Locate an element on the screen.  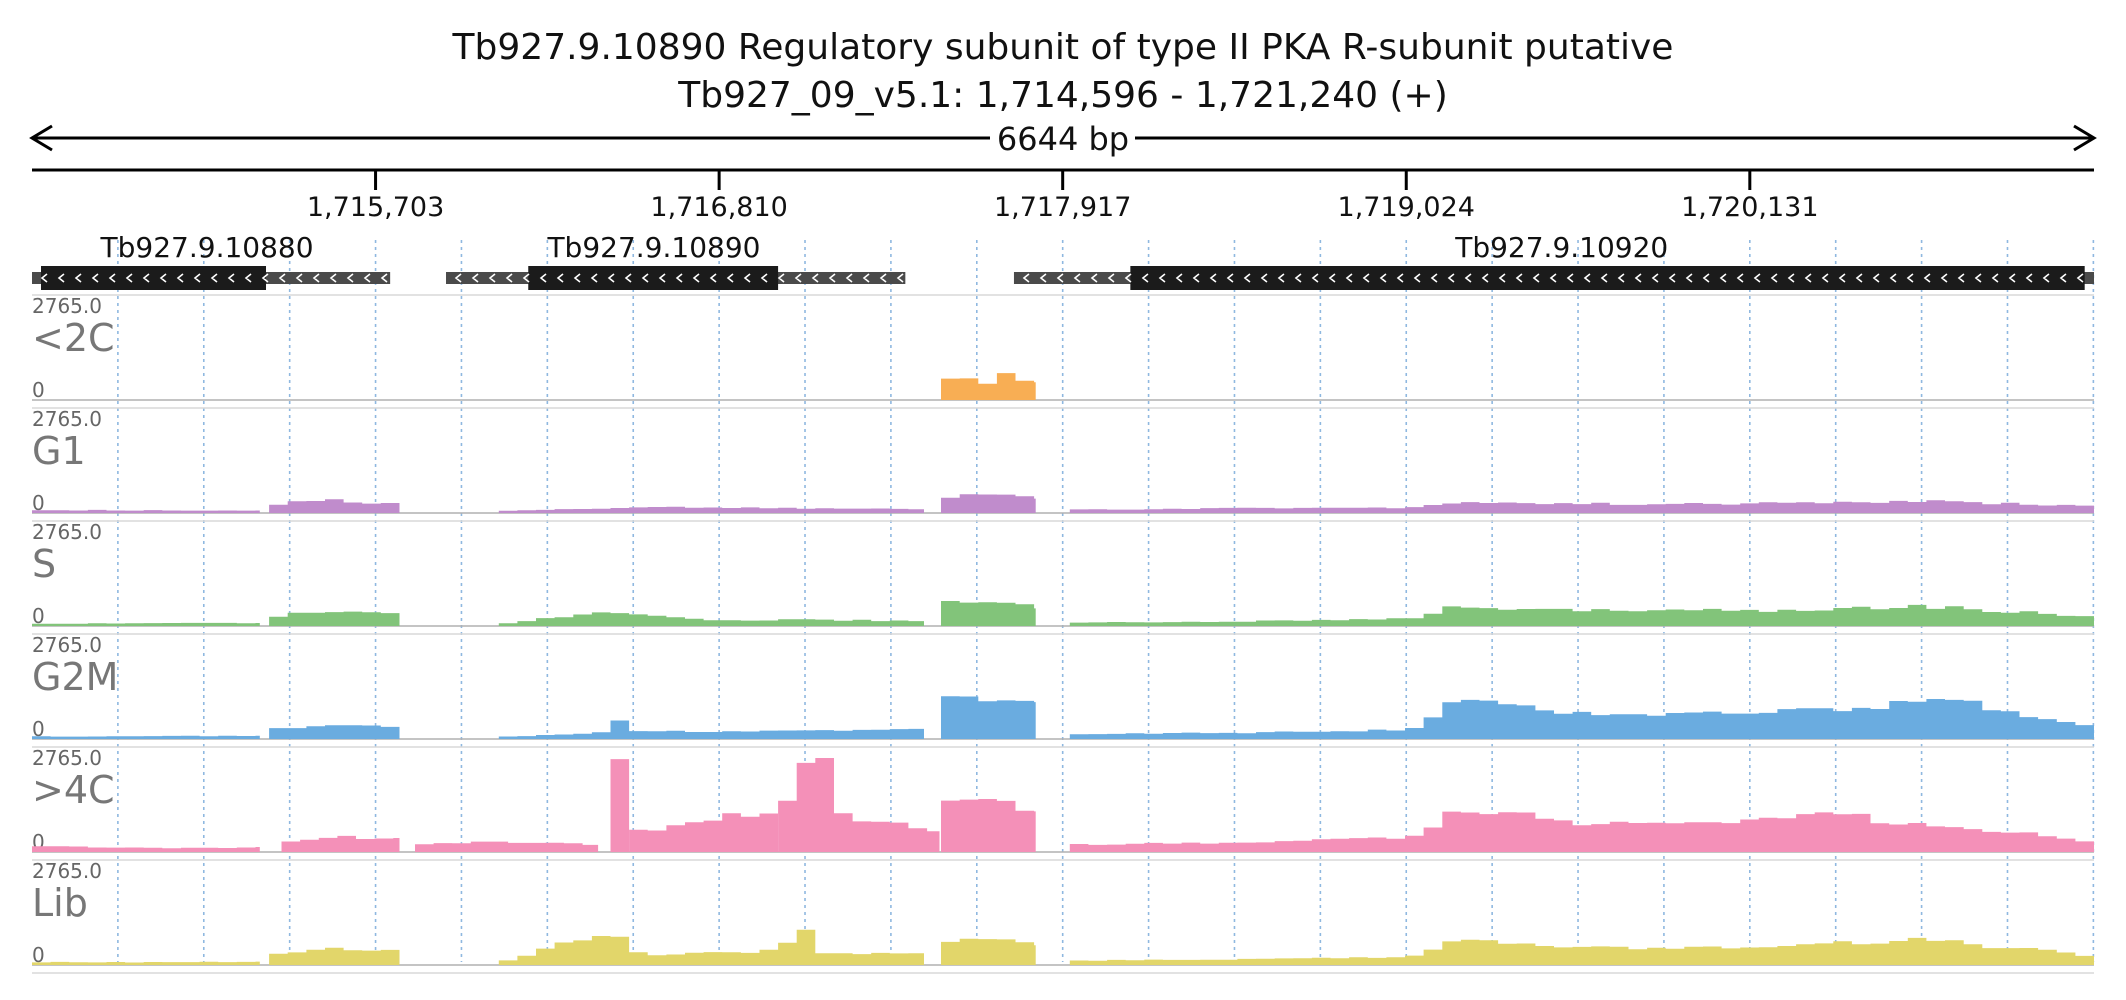
track-name-label: G1 is located at coordinates (59, 451).